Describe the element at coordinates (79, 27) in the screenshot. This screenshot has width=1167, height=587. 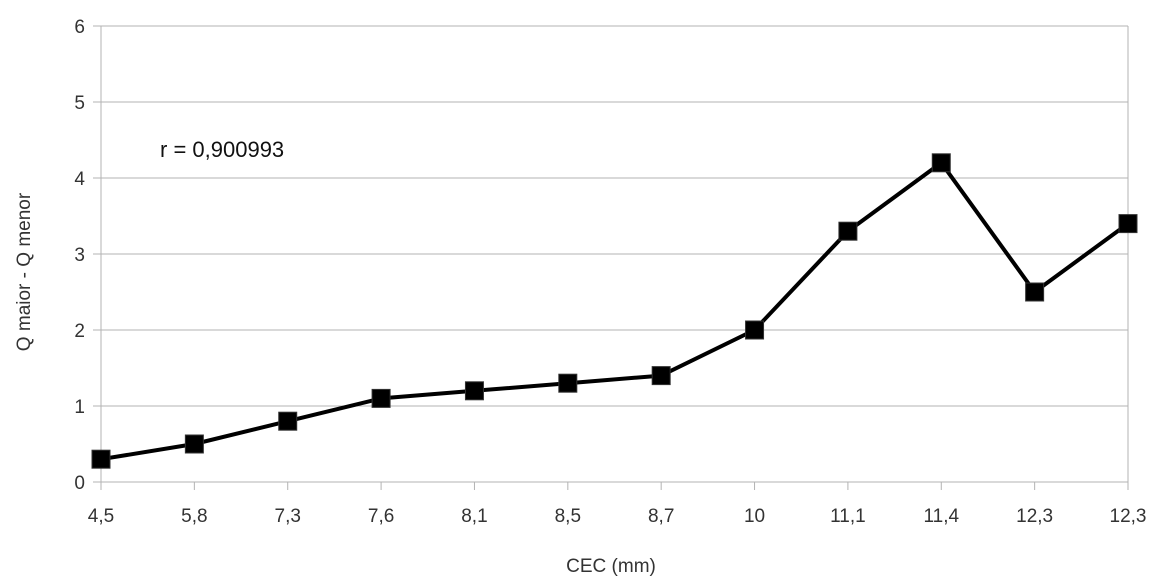
I see `y-tick-label: 6` at that location.